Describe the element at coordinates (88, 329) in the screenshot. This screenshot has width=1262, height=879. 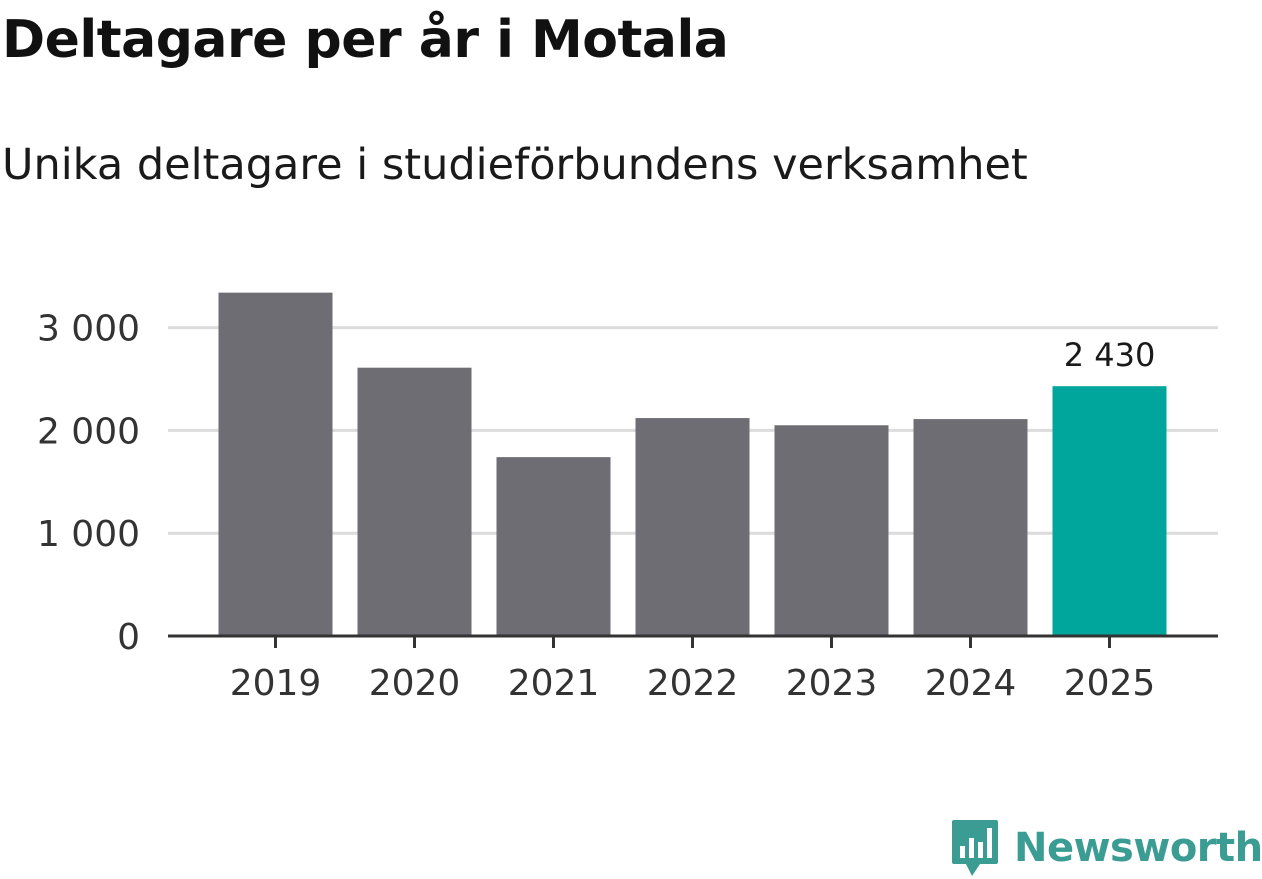
I see `y-tick-label: 3 000` at that location.